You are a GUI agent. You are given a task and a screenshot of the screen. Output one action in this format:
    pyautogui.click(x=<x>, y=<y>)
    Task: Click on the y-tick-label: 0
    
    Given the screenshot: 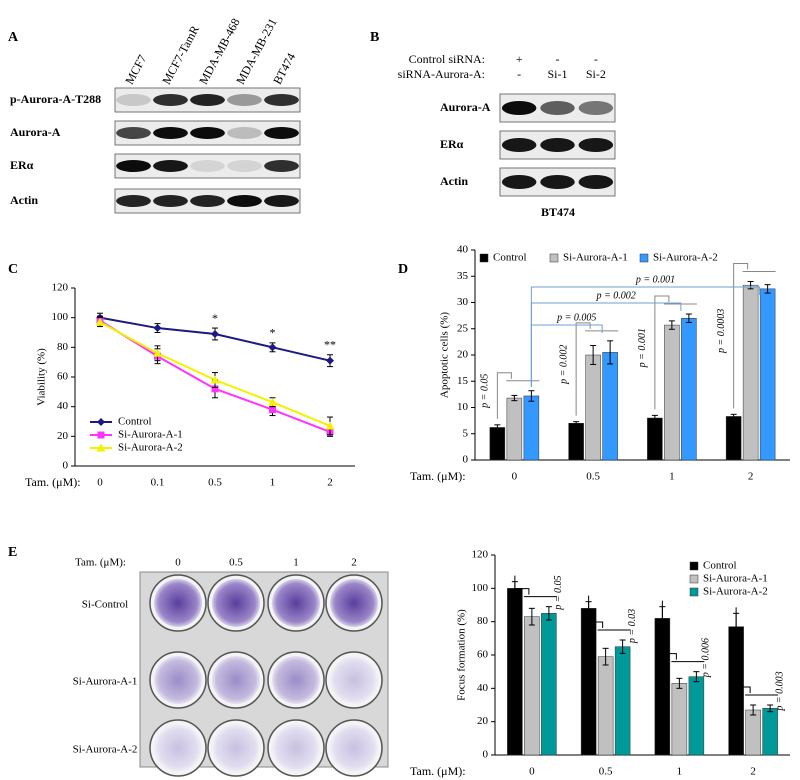 What is the action you would take?
    pyautogui.click(x=486, y=755)
    